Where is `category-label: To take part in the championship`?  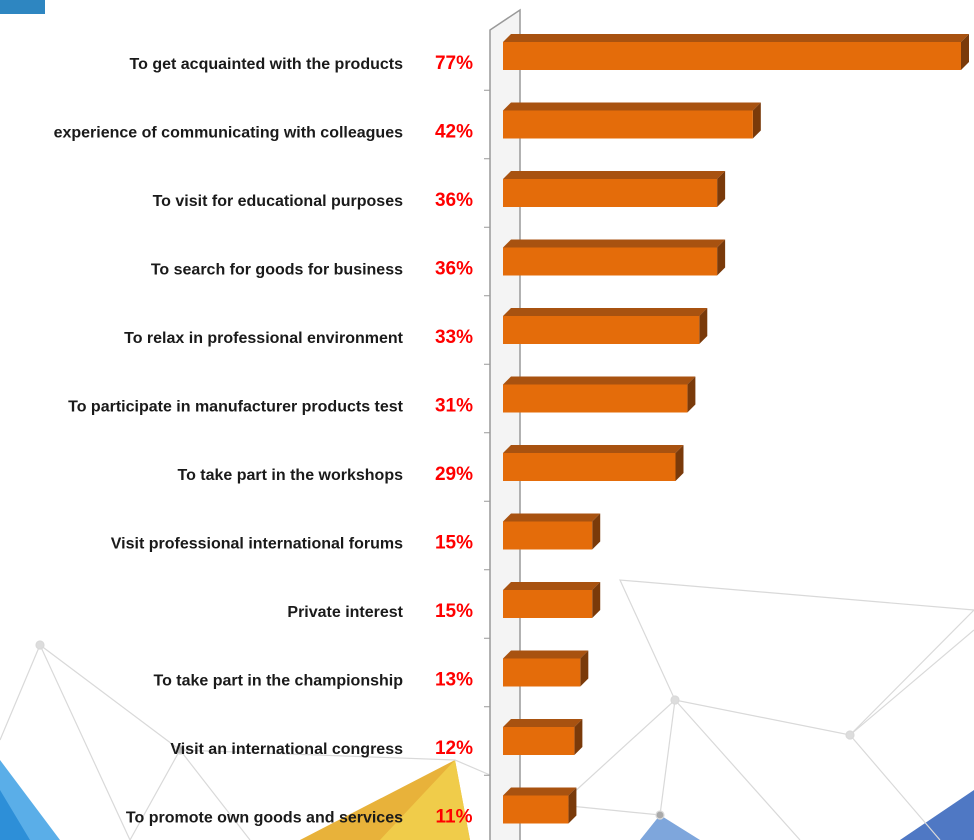
category-label: To take part in the championship is located at coordinates (278, 681).